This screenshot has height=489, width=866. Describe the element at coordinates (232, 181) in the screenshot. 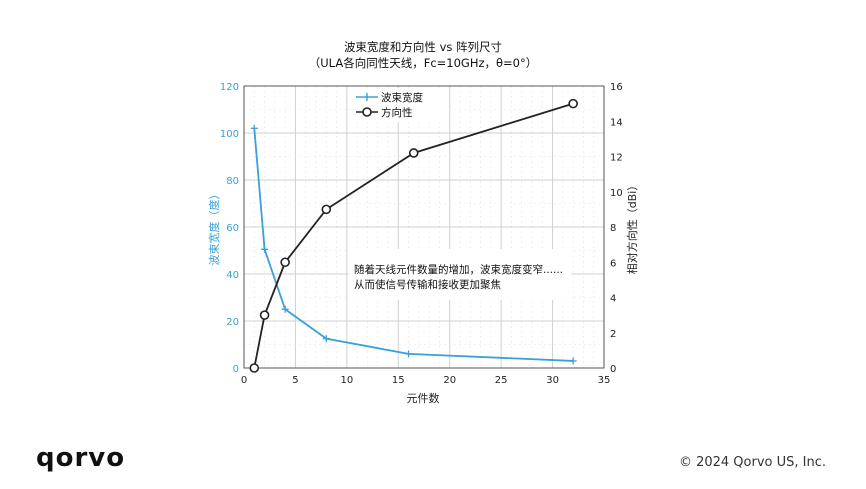

I see `y-left-tick-label: 80` at that location.